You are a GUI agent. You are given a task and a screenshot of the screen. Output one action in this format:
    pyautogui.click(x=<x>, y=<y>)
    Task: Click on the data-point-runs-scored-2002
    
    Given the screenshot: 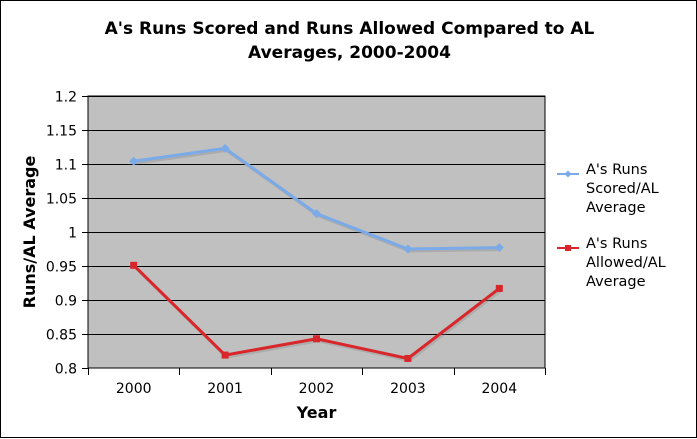 What is the action you would take?
    pyautogui.click(x=316, y=214)
    